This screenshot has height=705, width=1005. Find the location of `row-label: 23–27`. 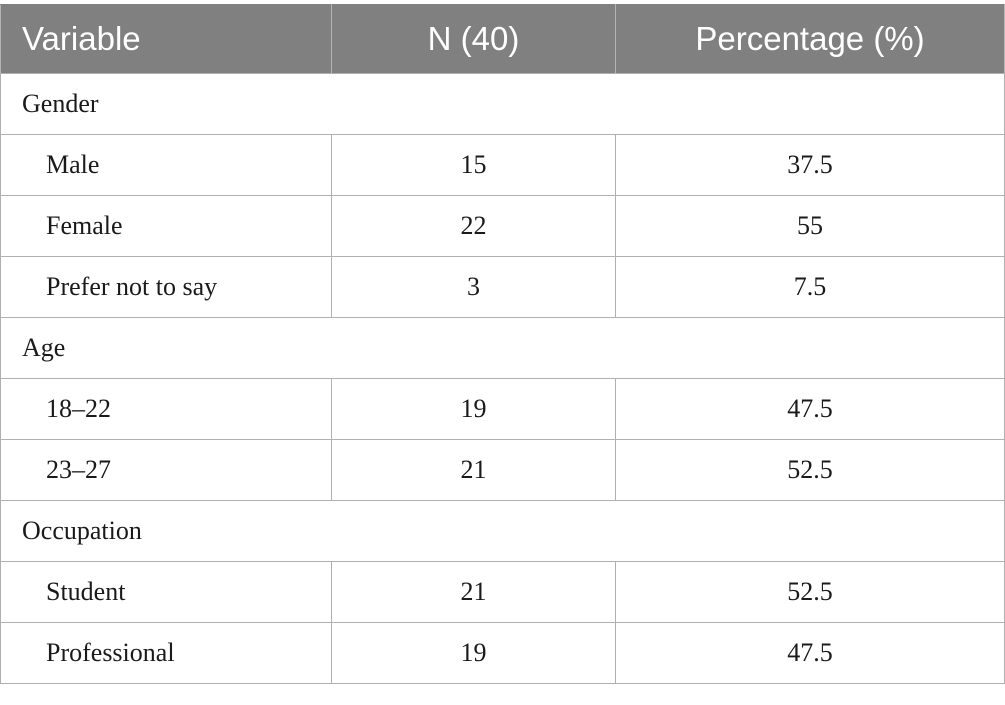

row-label: 23–27 is located at coordinates (166, 470).